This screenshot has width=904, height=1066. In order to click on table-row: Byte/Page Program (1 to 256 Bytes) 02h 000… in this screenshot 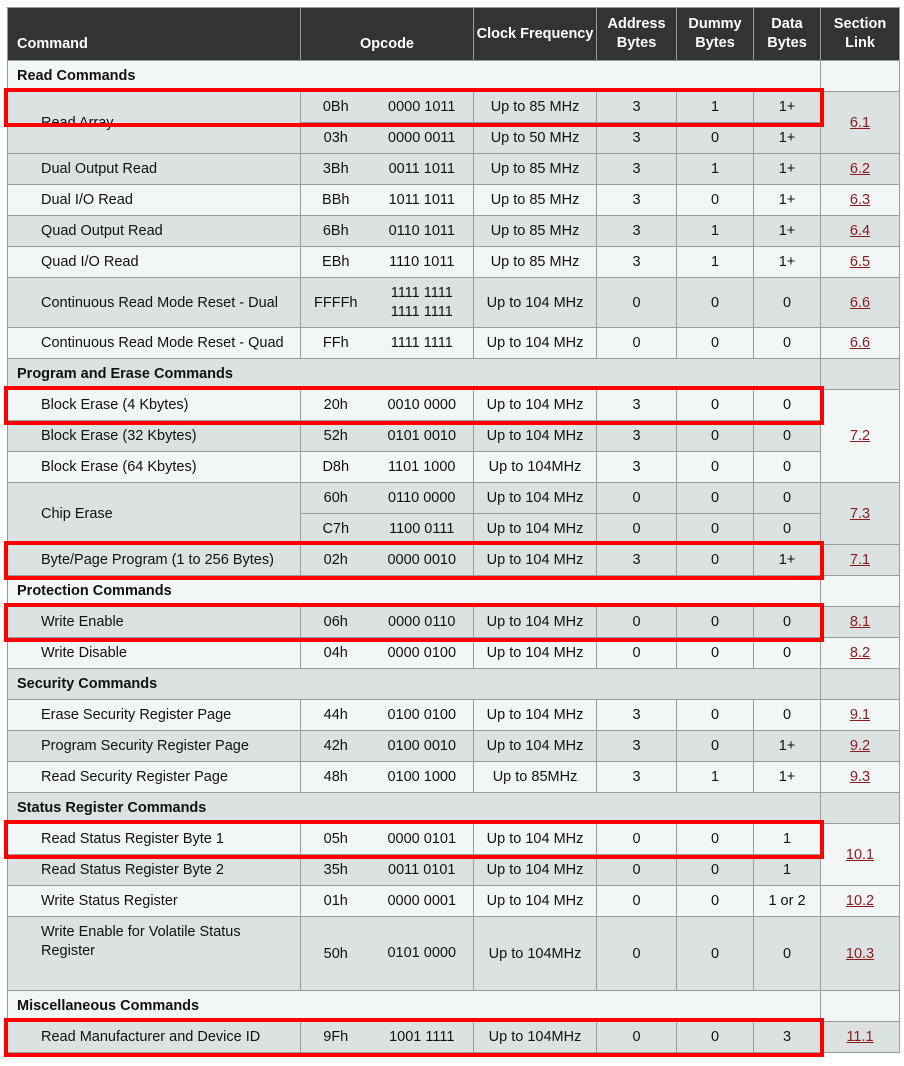, I will do `click(454, 560)`.